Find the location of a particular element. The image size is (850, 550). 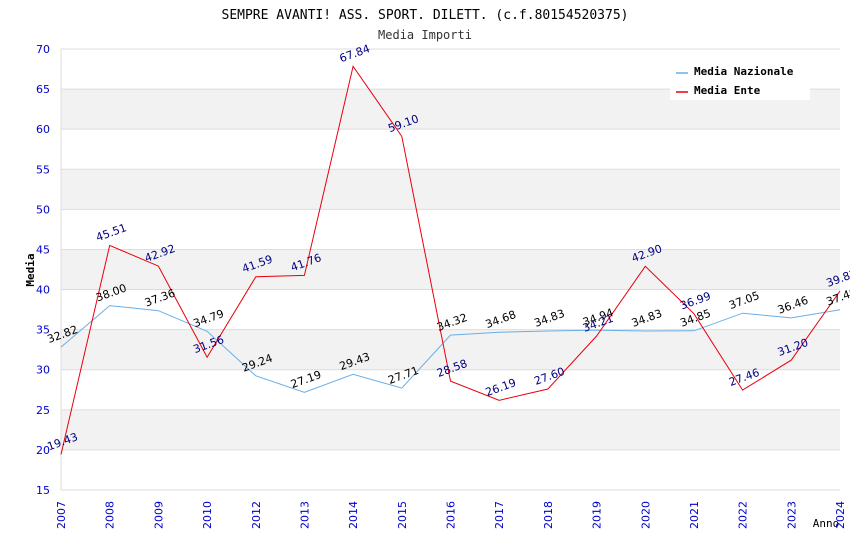

y-tick-label: 55 is located at coordinates (43, 169).